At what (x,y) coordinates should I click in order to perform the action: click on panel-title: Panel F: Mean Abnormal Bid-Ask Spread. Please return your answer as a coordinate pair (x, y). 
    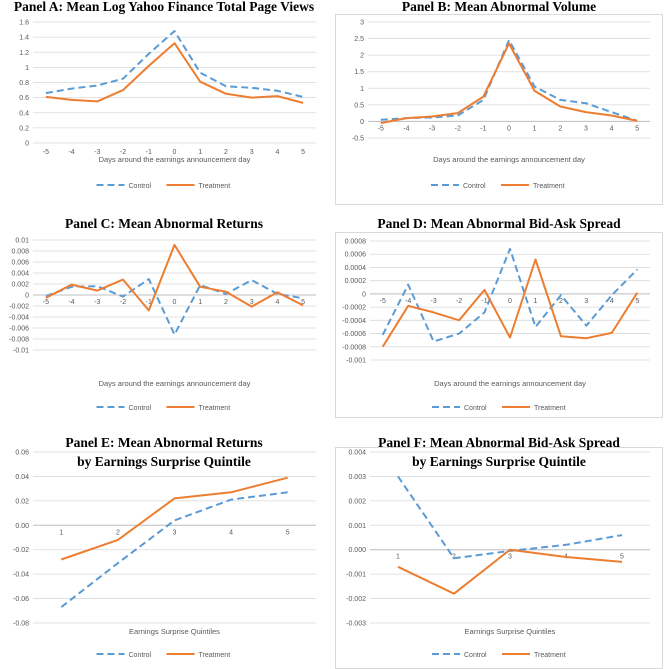
    Looking at the image, I should click on (499, 442).